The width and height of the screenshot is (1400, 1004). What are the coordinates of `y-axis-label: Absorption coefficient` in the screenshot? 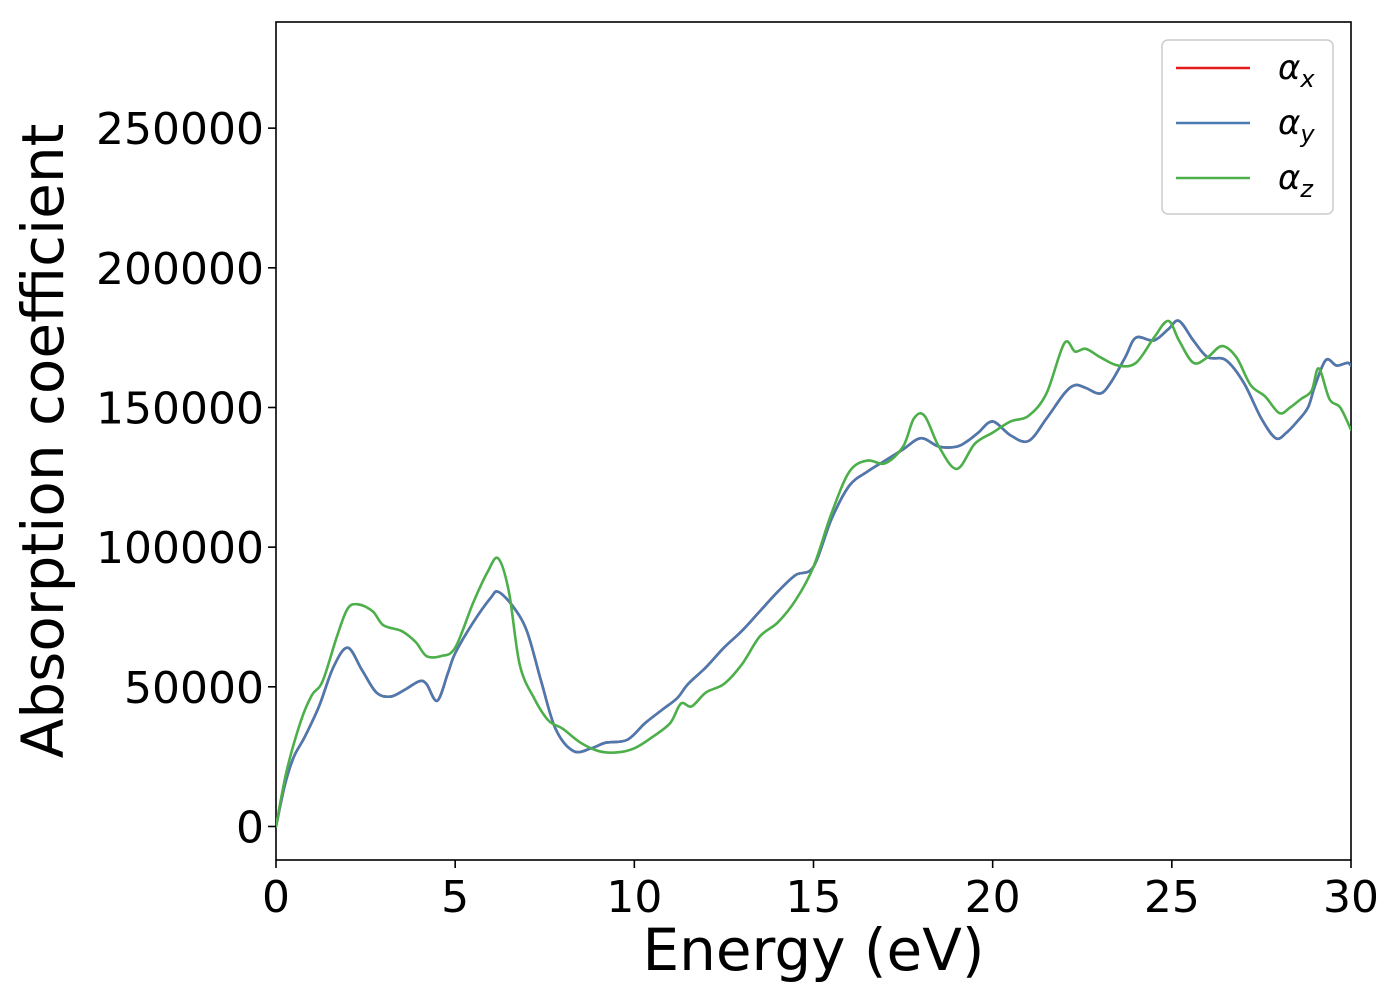 It's located at (43, 441).